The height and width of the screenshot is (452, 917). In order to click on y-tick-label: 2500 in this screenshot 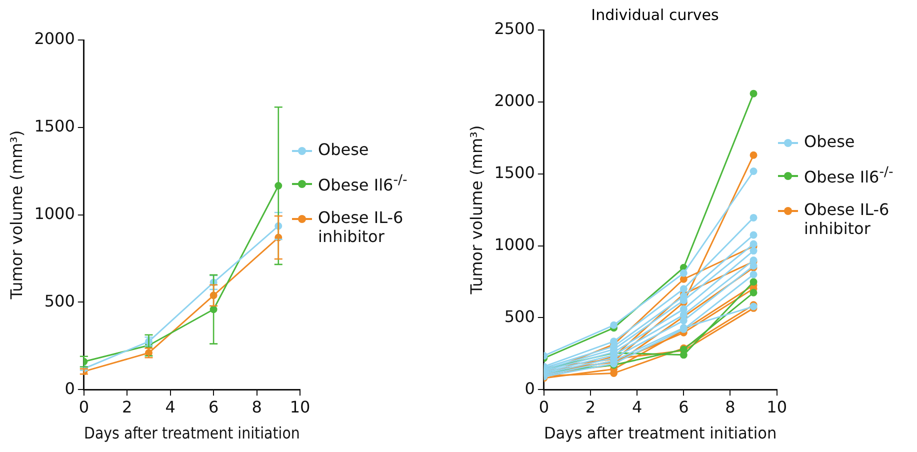, I will do `click(514, 28)`.